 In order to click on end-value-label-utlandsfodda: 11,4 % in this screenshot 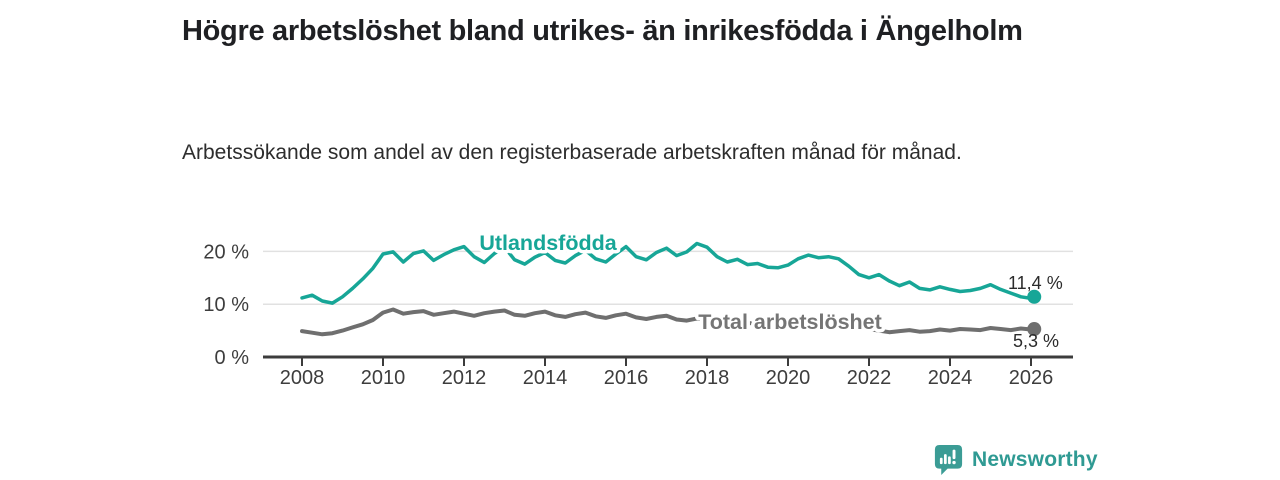, I will do `click(1035, 283)`.